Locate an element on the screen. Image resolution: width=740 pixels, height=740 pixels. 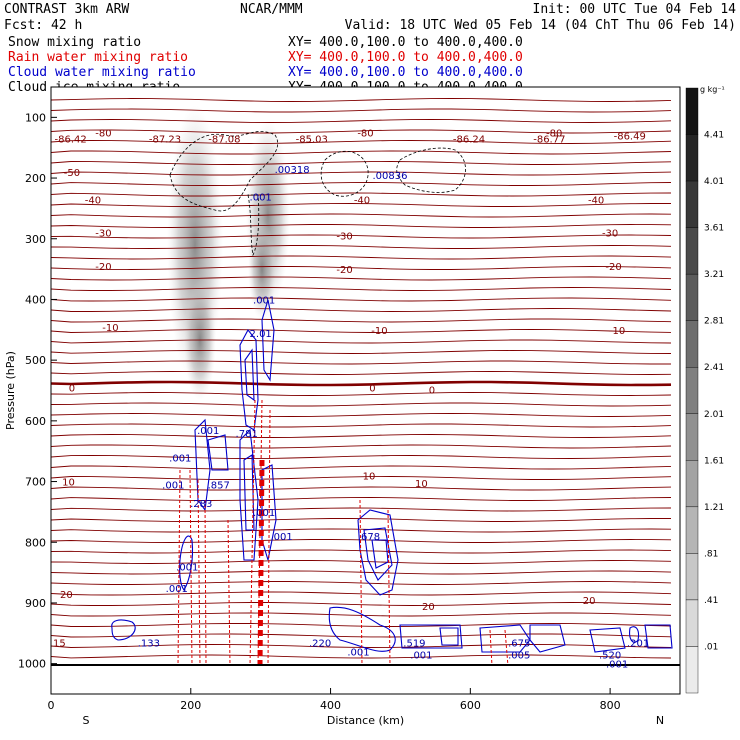
field-xy-rain: XY= 400.0,100.0 to 400.0,400.0 is located at coordinates (405, 57).